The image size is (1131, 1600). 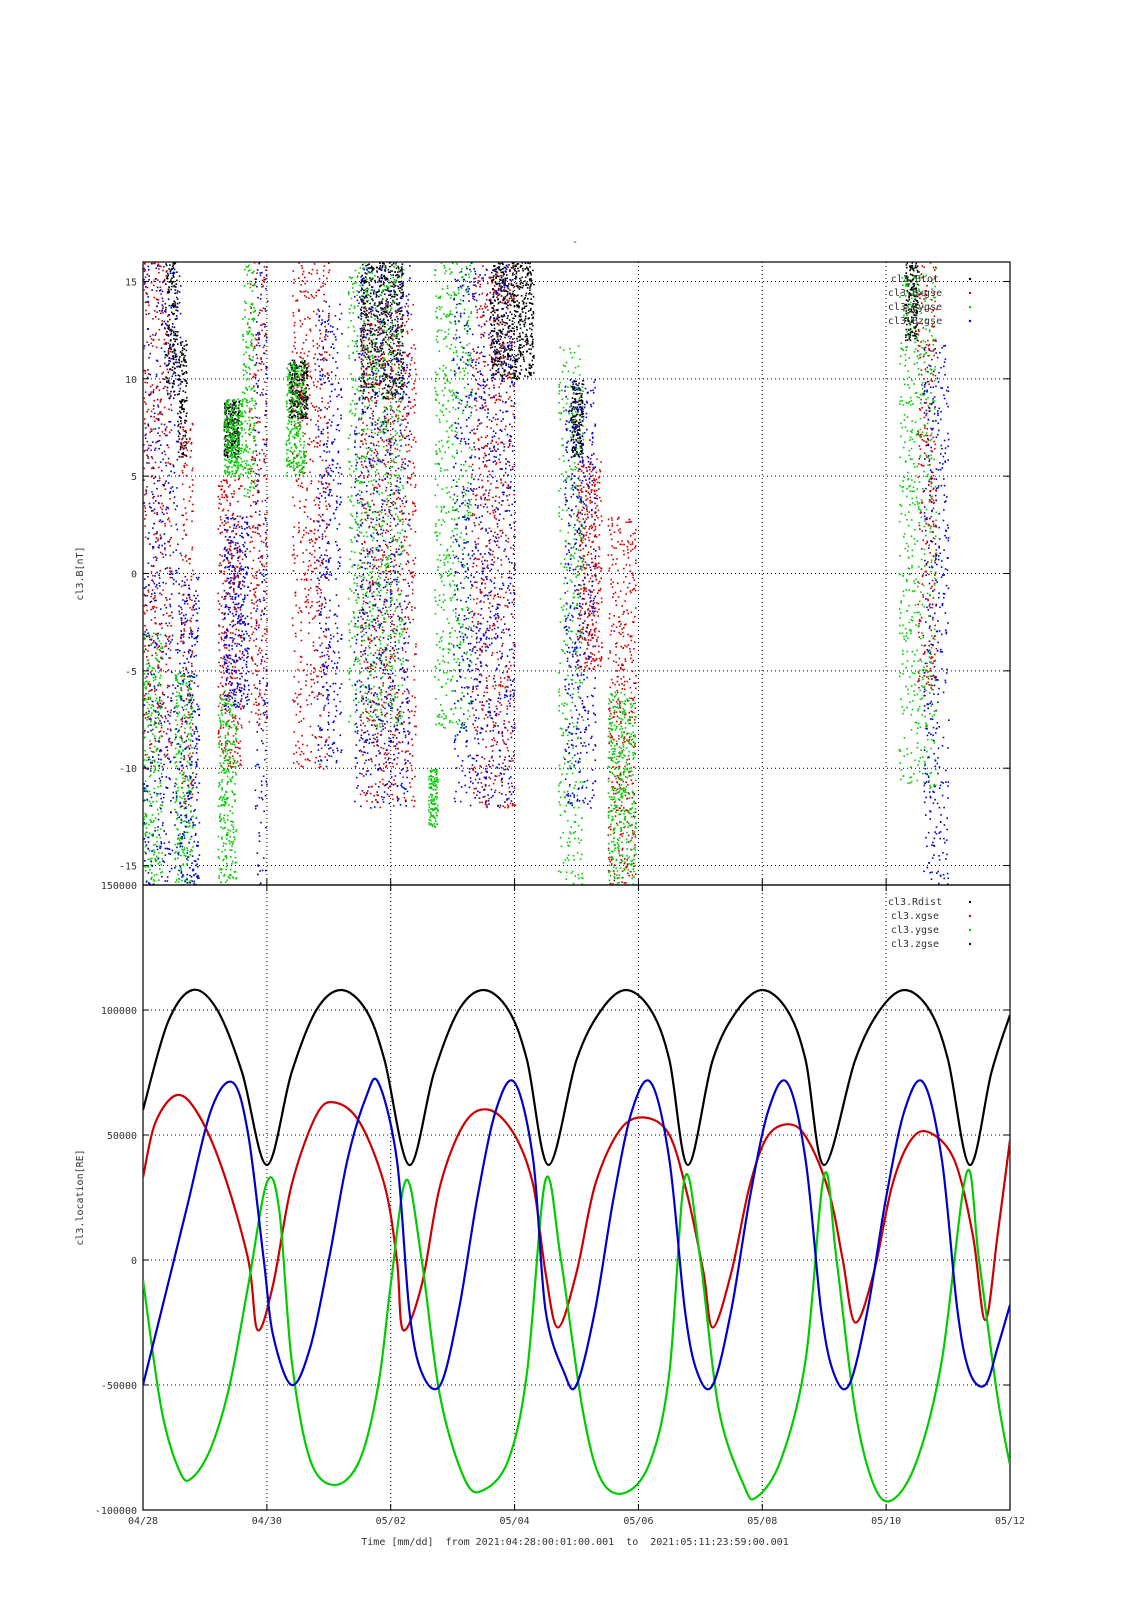 What do you see at coordinates (131, 672) in the screenshot?
I see `y-tick-label: -5` at bounding box center [131, 672].